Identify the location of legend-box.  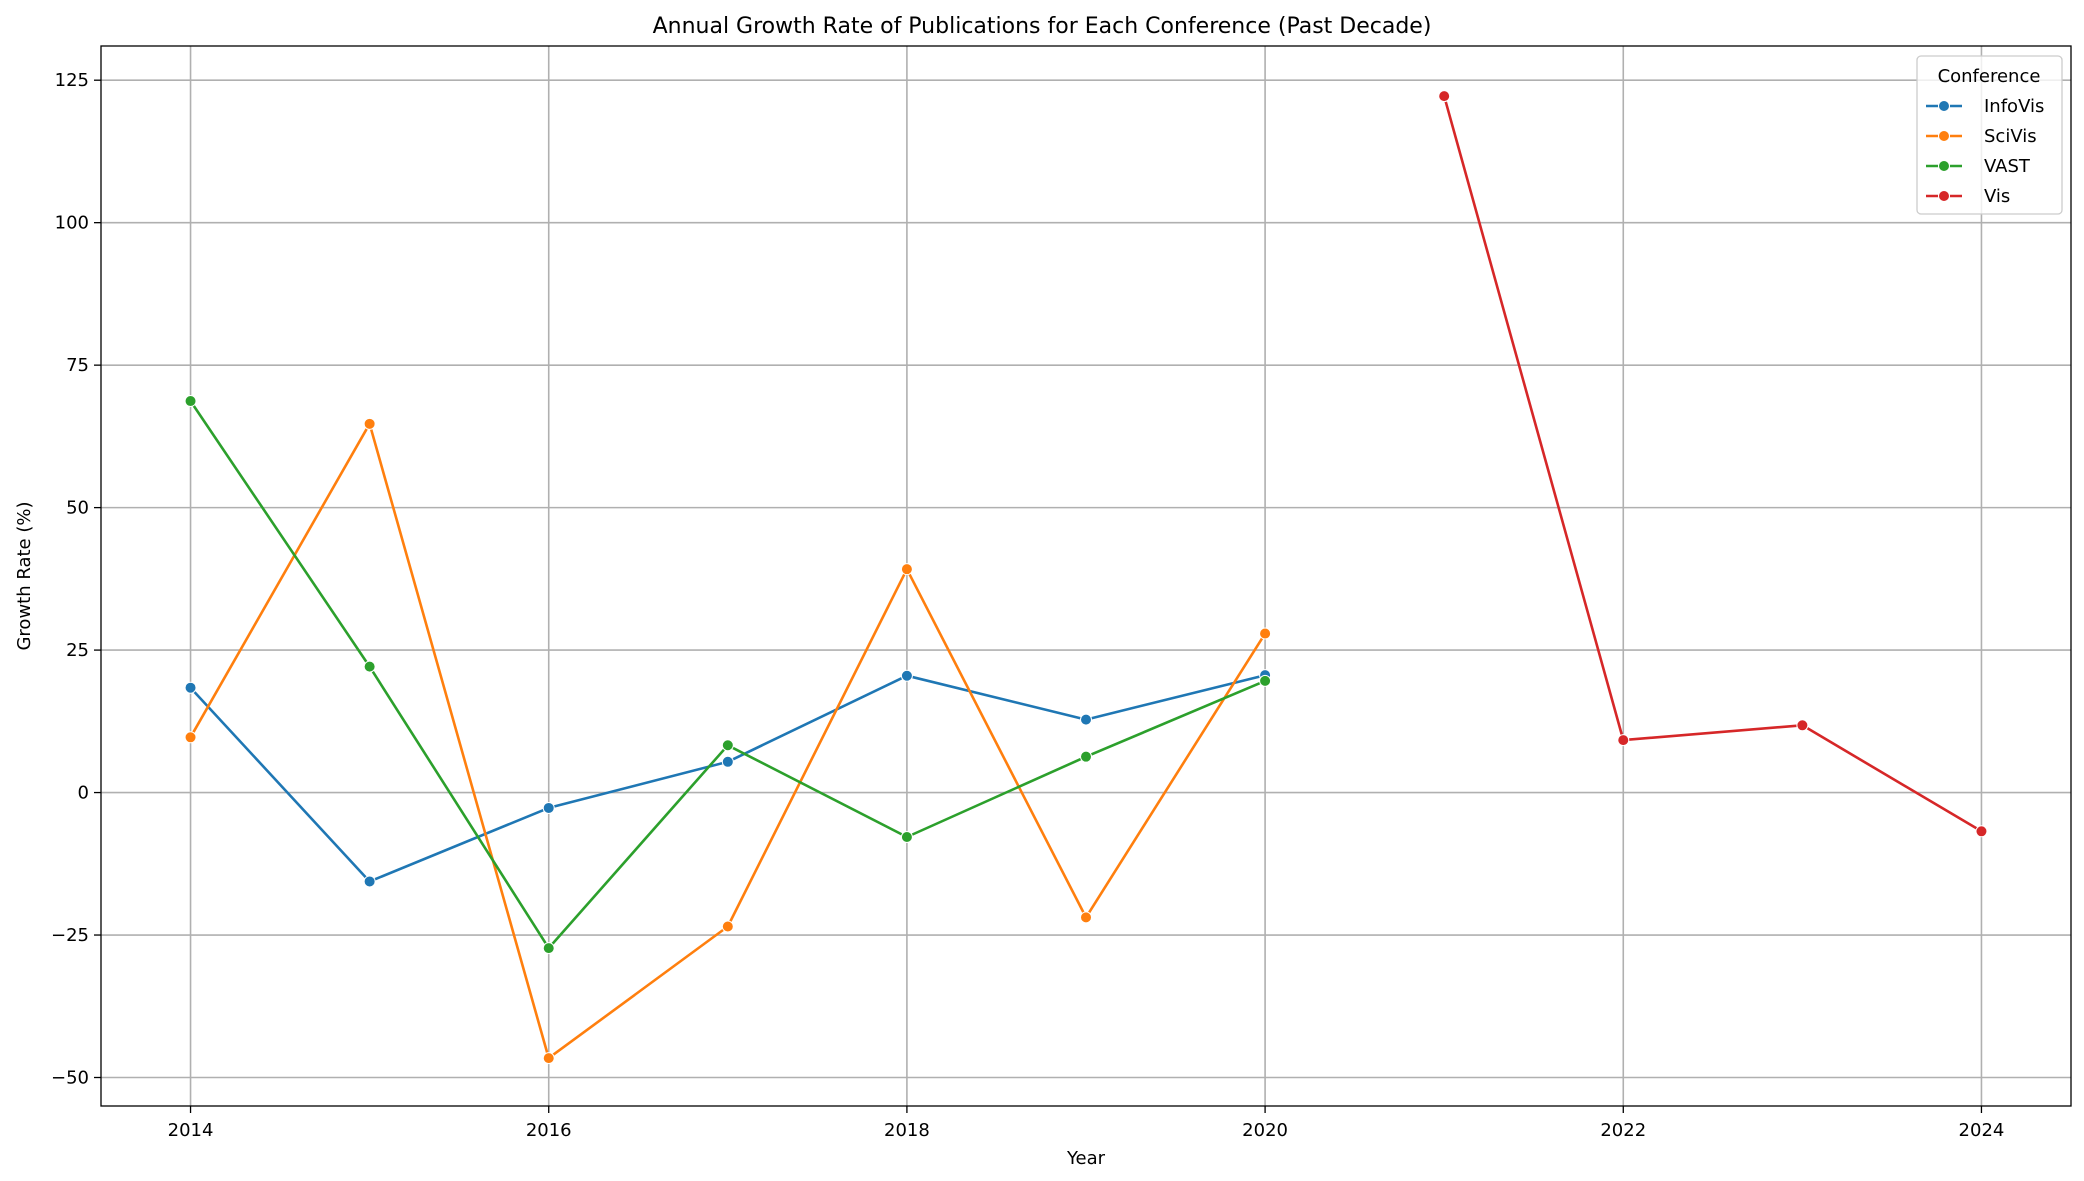
(1989, 135).